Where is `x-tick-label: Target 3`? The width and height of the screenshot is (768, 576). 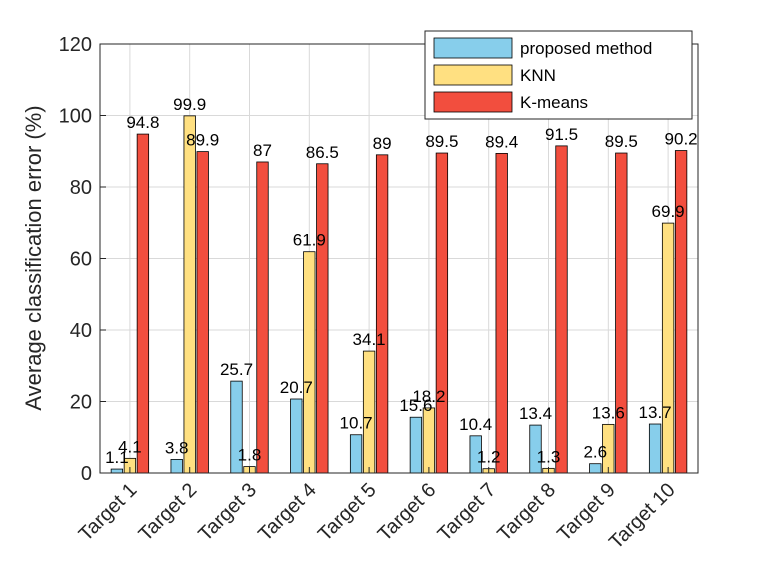 x-tick-label: Target 3 is located at coordinates (227, 512).